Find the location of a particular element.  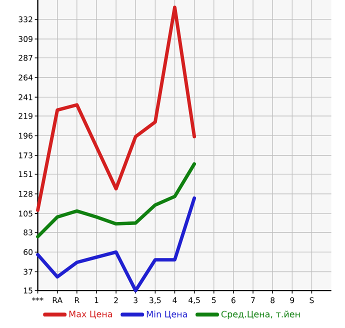

legend-label: Сред.Цена, т.йен is located at coordinates (260, 315).